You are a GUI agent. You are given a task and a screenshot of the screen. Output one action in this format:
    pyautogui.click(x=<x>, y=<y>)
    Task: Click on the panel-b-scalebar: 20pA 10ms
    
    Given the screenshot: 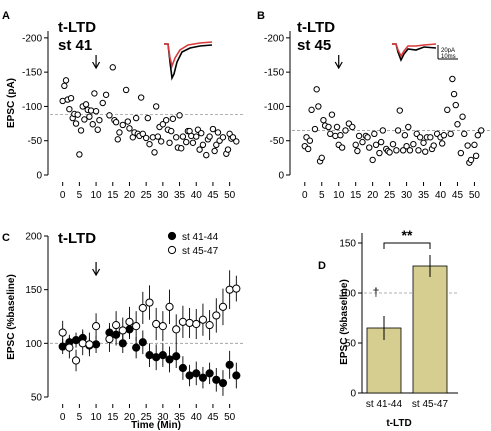 What is the action you would take?
    pyautogui.click(x=447, y=52)
    